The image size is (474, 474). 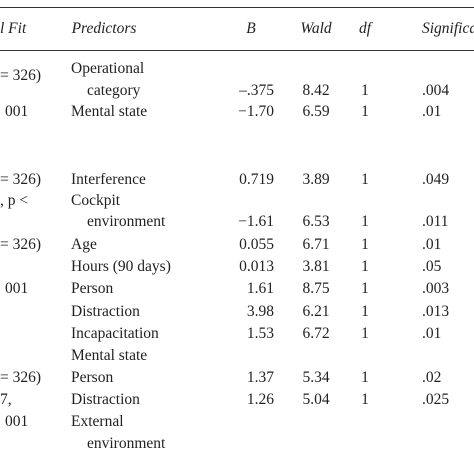 What do you see at coordinates (115, 333) in the screenshot?
I see `predictor-cell: Incapacitation` at bounding box center [115, 333].